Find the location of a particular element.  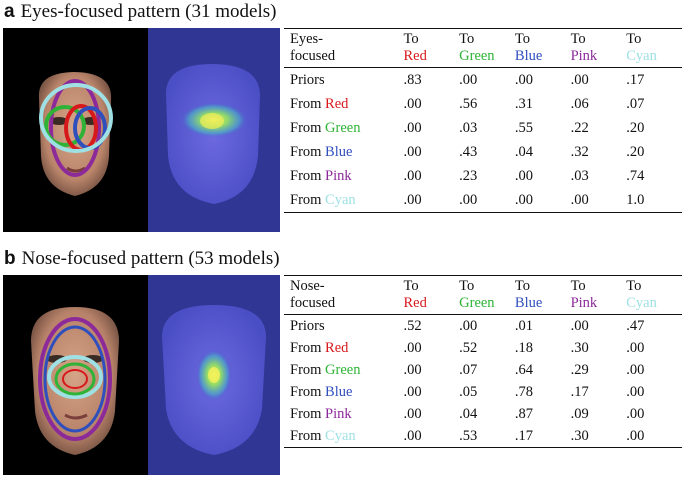

table-row-from-green: From Green .00 .03 .55 .22 .20 is located at coordinates (483, 128).